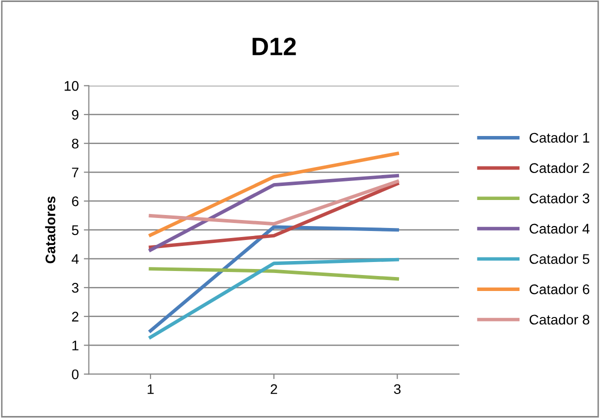  I want to click on y-tick-label: 2, so click(75, 317).